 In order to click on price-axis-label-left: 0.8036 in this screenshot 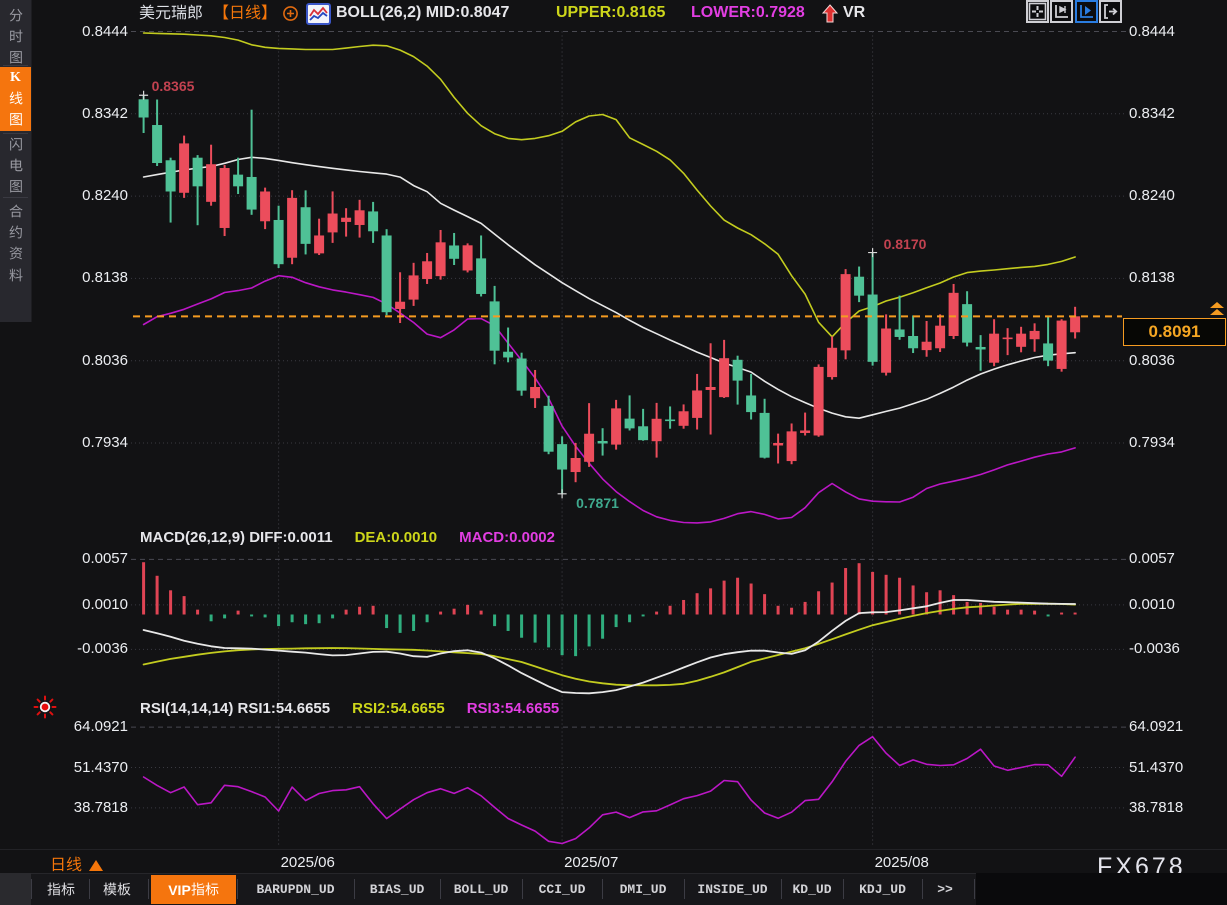, I will do `click(105, 360)`.